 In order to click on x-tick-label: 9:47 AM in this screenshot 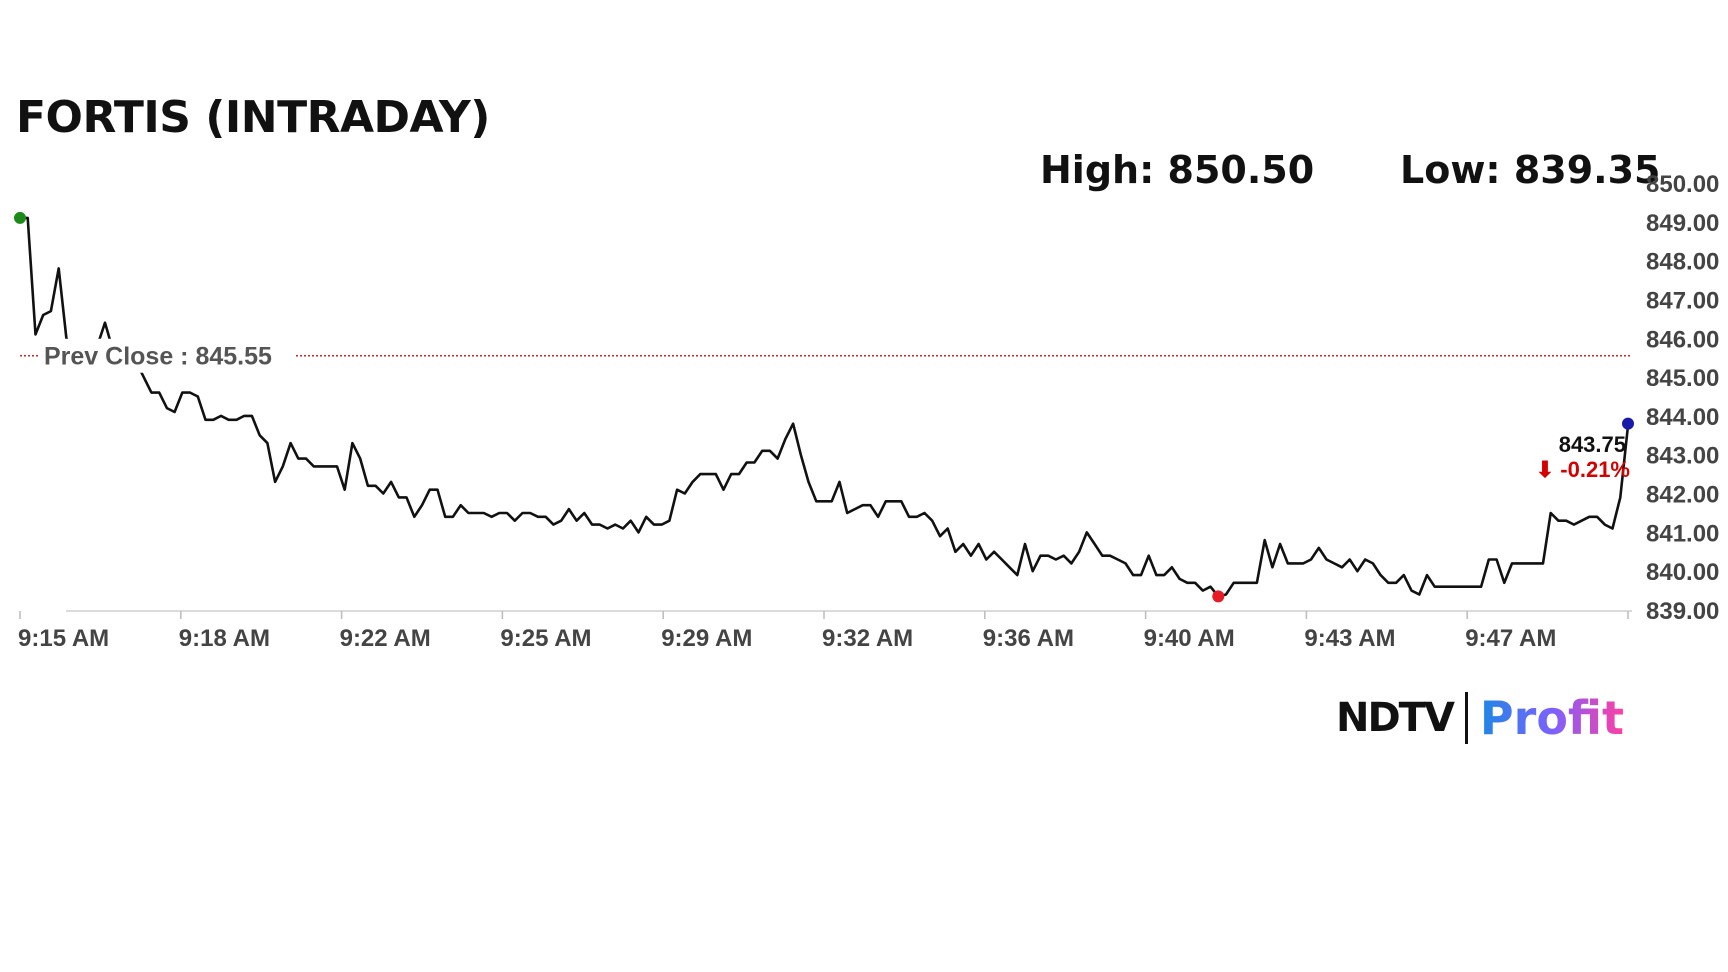, I will do `click(1510, 638)`.